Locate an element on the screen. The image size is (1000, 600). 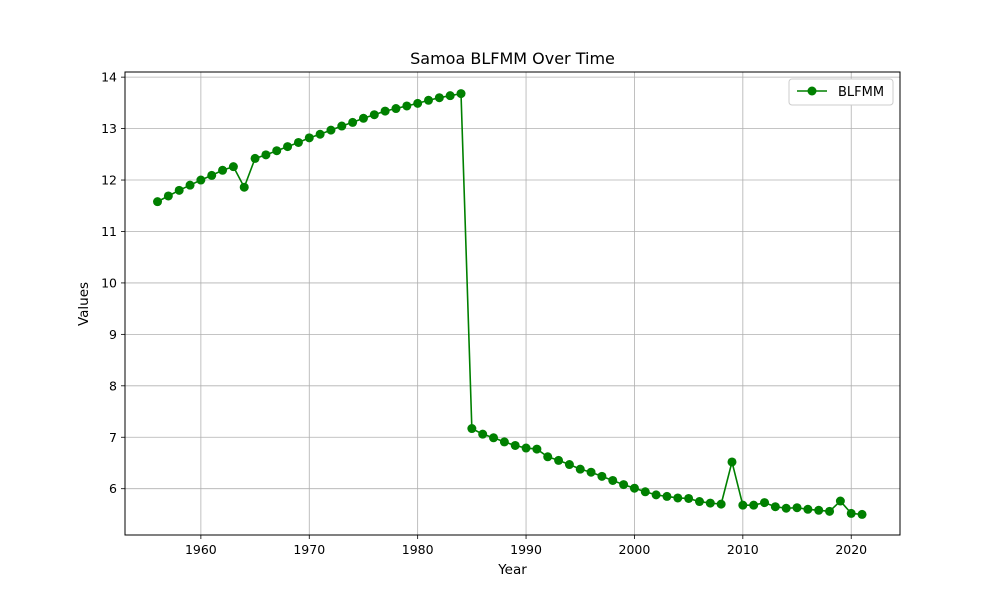
x-tick-label: 2010 is located at coordinates (743, 549).